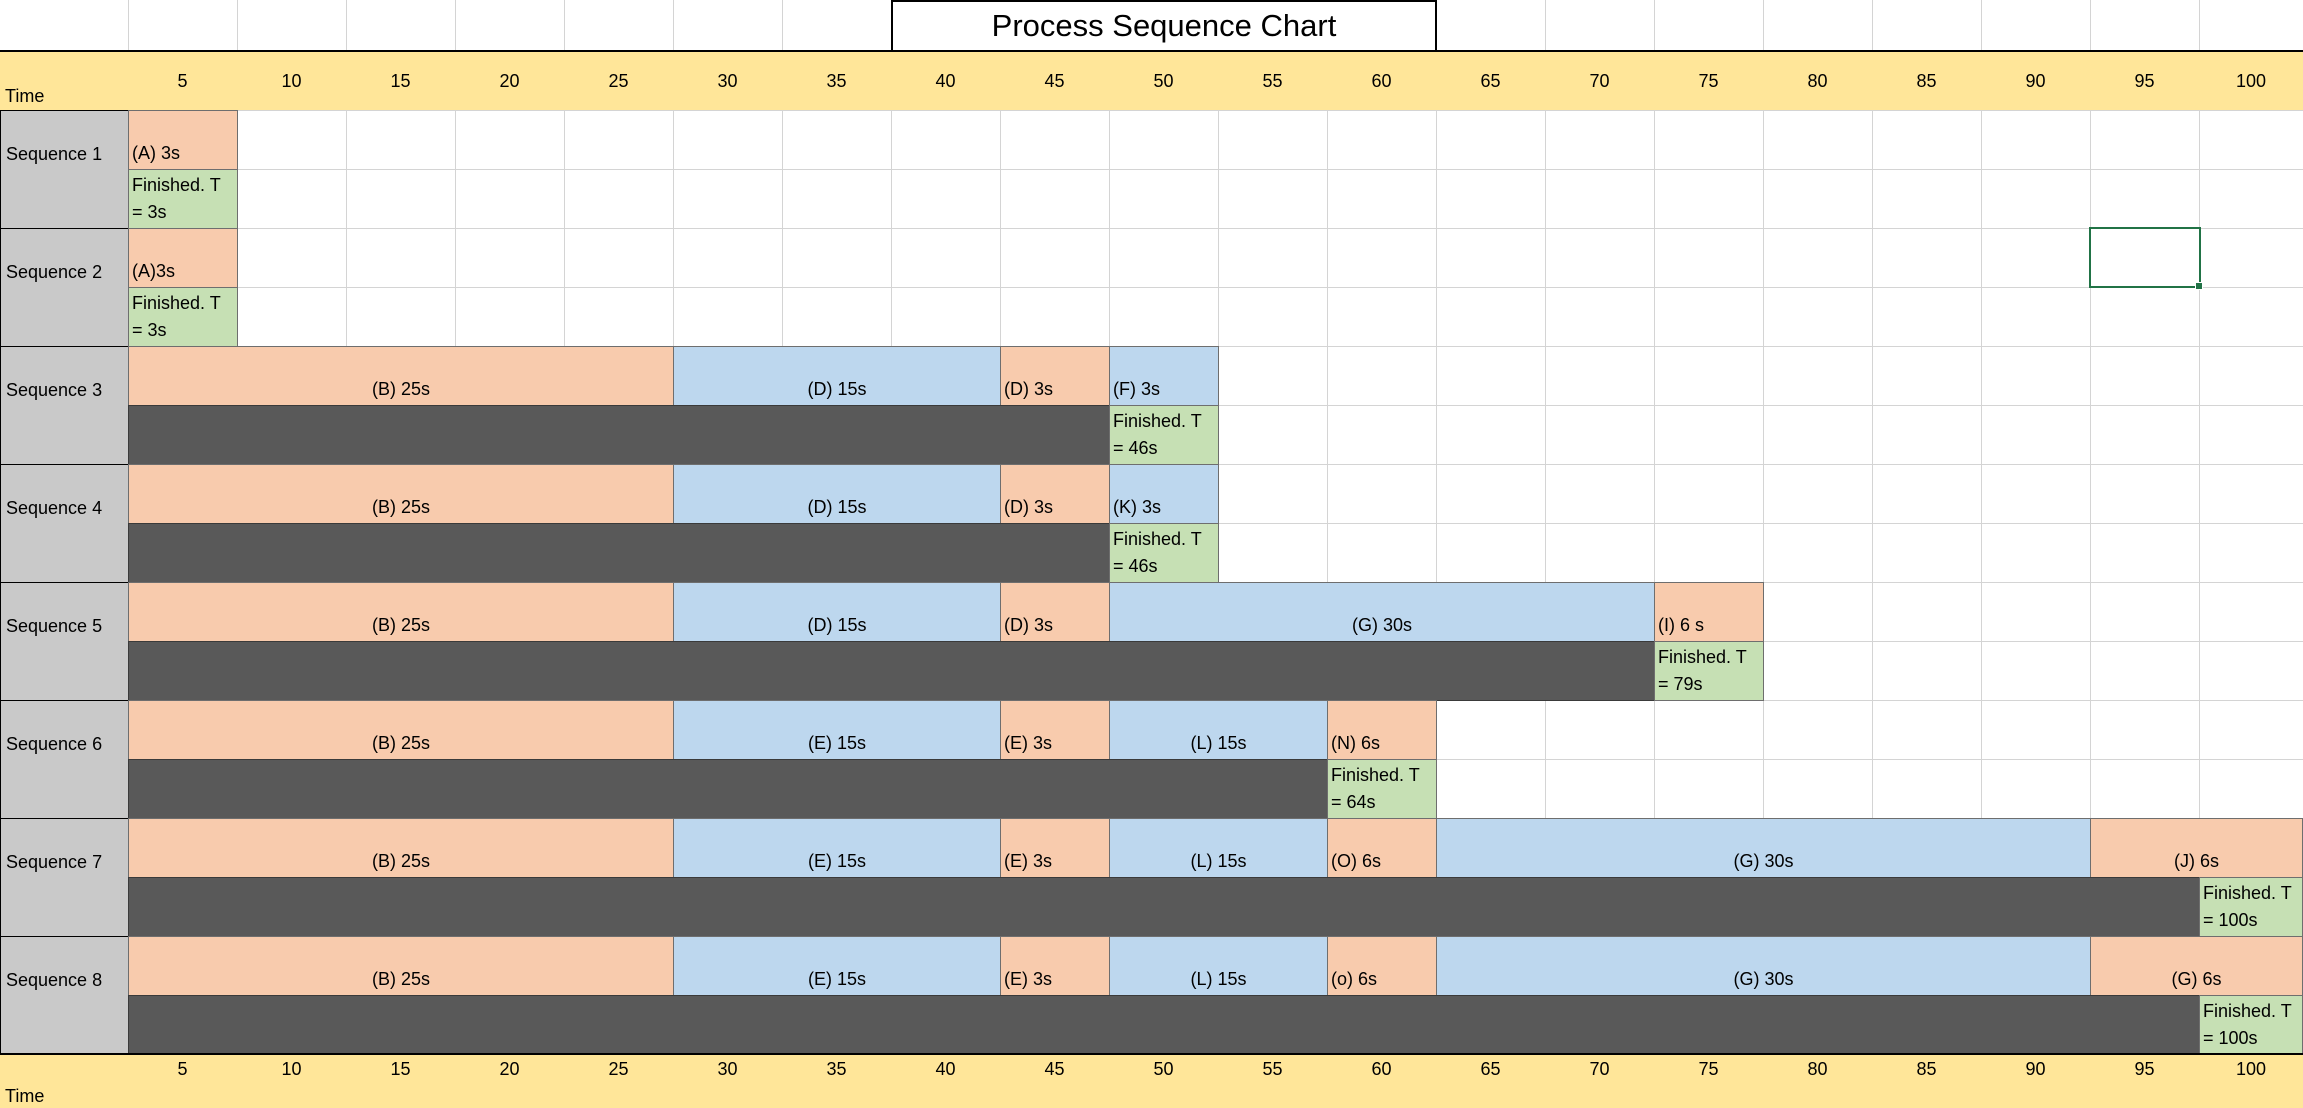 The height and width of the screenshot is (1108, 2303). Describe the element at coordinates (1709, 612) in the screenshot. I see `task-cell: (I) 6 s` at that location.